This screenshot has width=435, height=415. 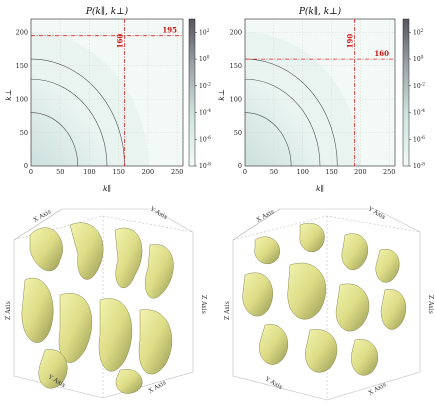 What do you see at coordinates (266, 216) in the screenshot?
I see `x-axis-label-3d: X Axis` at bounding box center [266, 216].